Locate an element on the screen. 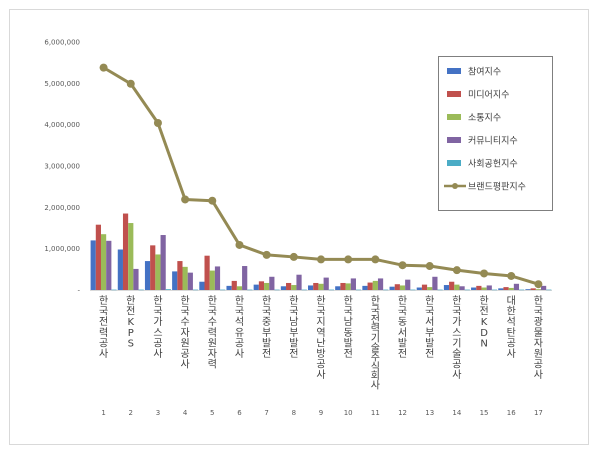 The height and width of the screenshot is (456, 600). legend-label: 커뮤니티지수 is located at coordinates (493, 141).